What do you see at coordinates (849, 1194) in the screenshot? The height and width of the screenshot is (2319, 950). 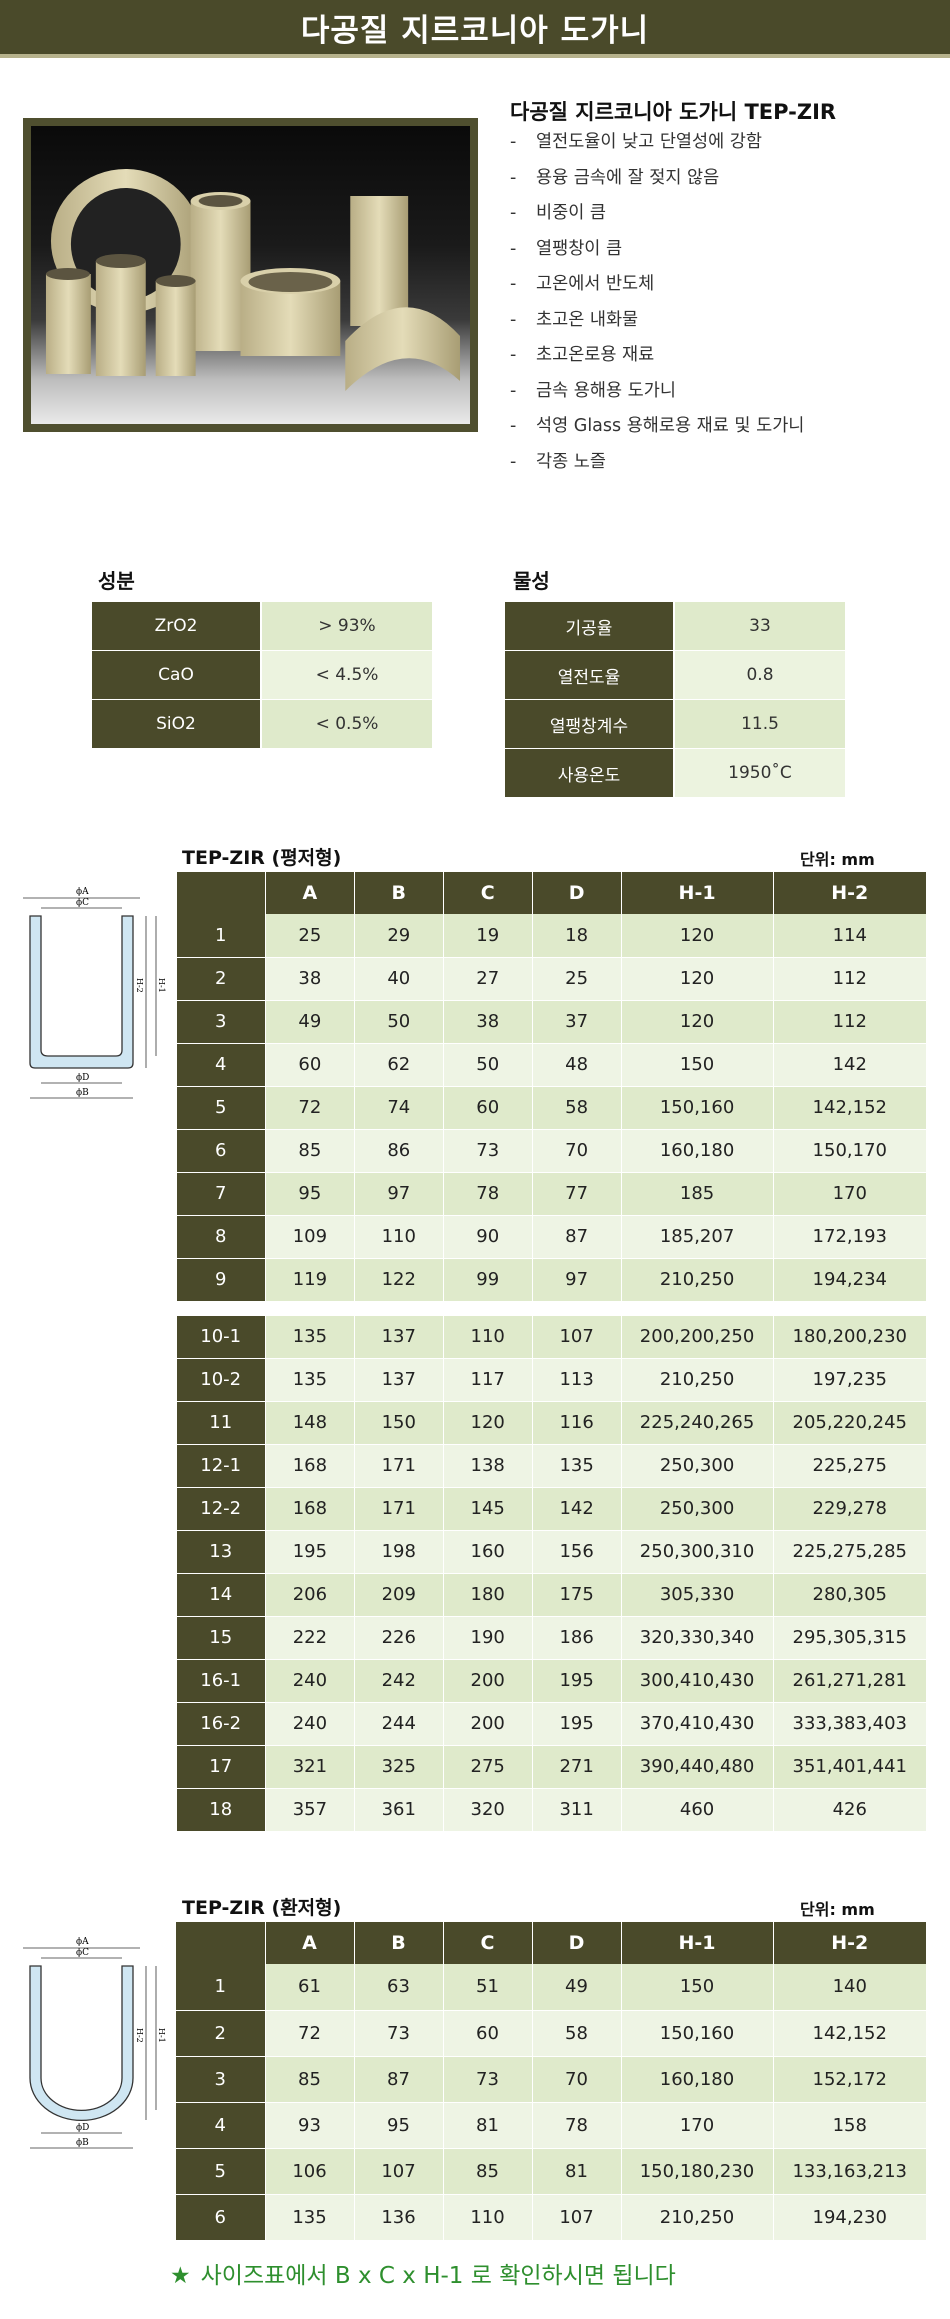 I see `table-cell: 170` at bounding box center [849, 1194].